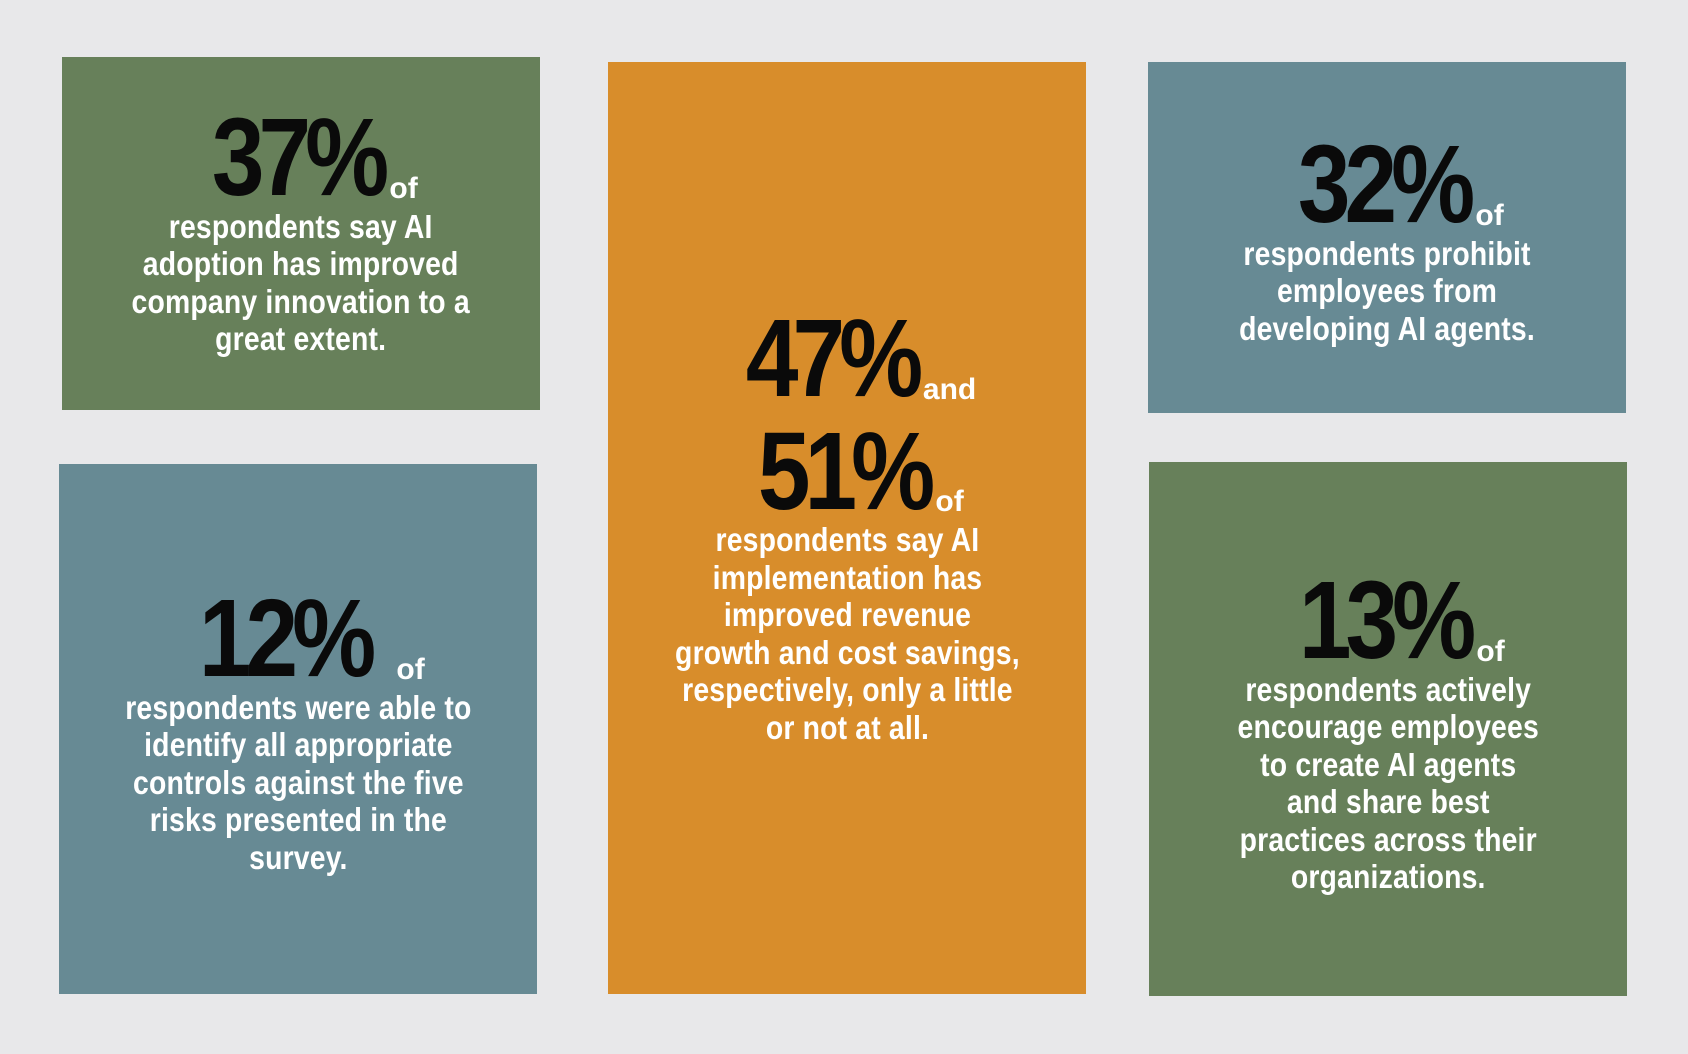 The width and height of the screenshot is (1688, 1054). What do you see at coordinates (287, 638) in the screenshot?
I see `controls-stat-value: 12%` at bounding box center [287, 638].